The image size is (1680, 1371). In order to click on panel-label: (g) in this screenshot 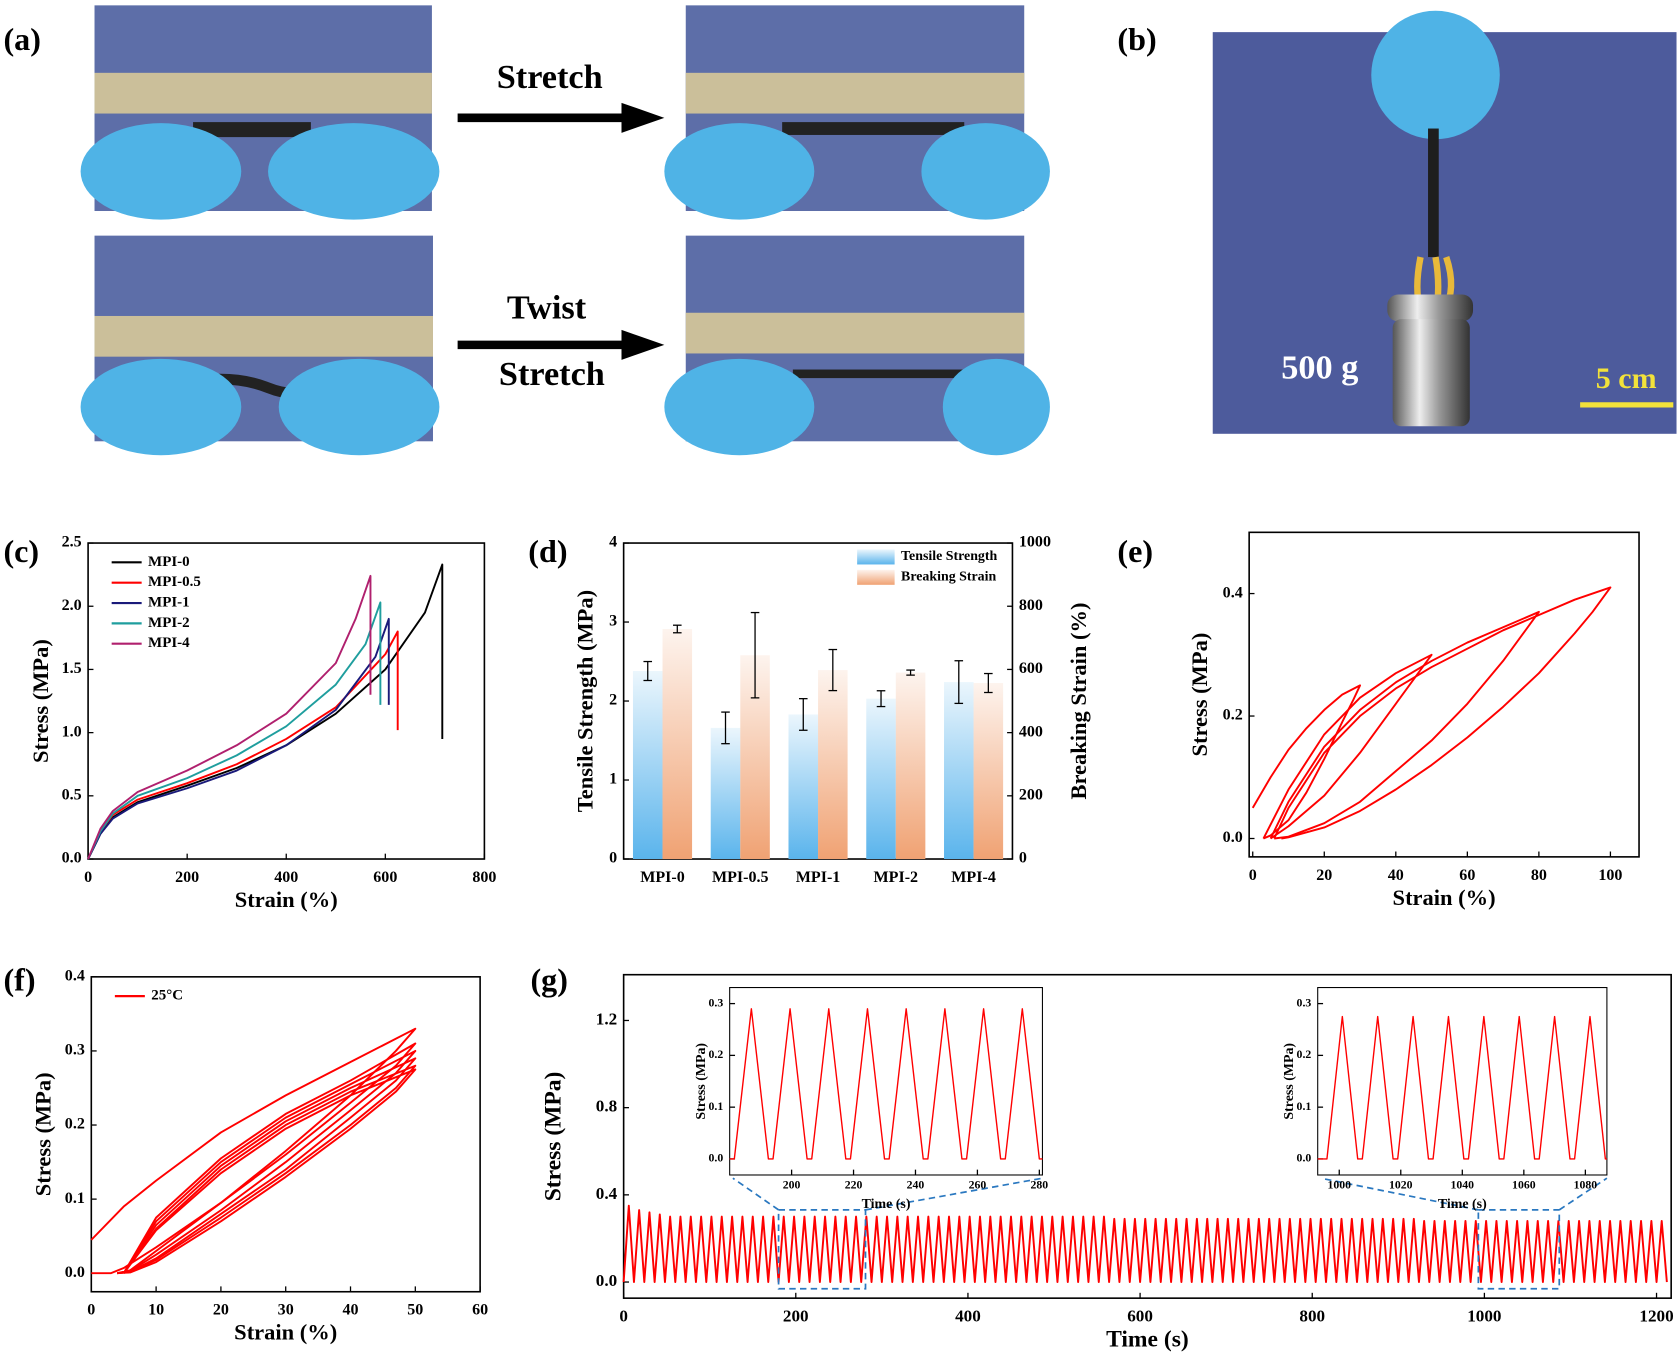, I will do `click(548, 980)`.